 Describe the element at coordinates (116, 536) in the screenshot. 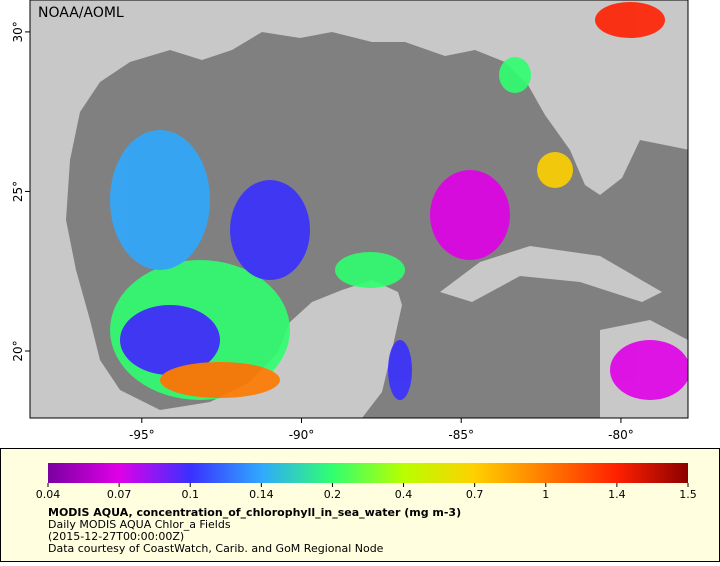

I see `caption-line: (2015-12-27T00:00:00Z)` at that location.